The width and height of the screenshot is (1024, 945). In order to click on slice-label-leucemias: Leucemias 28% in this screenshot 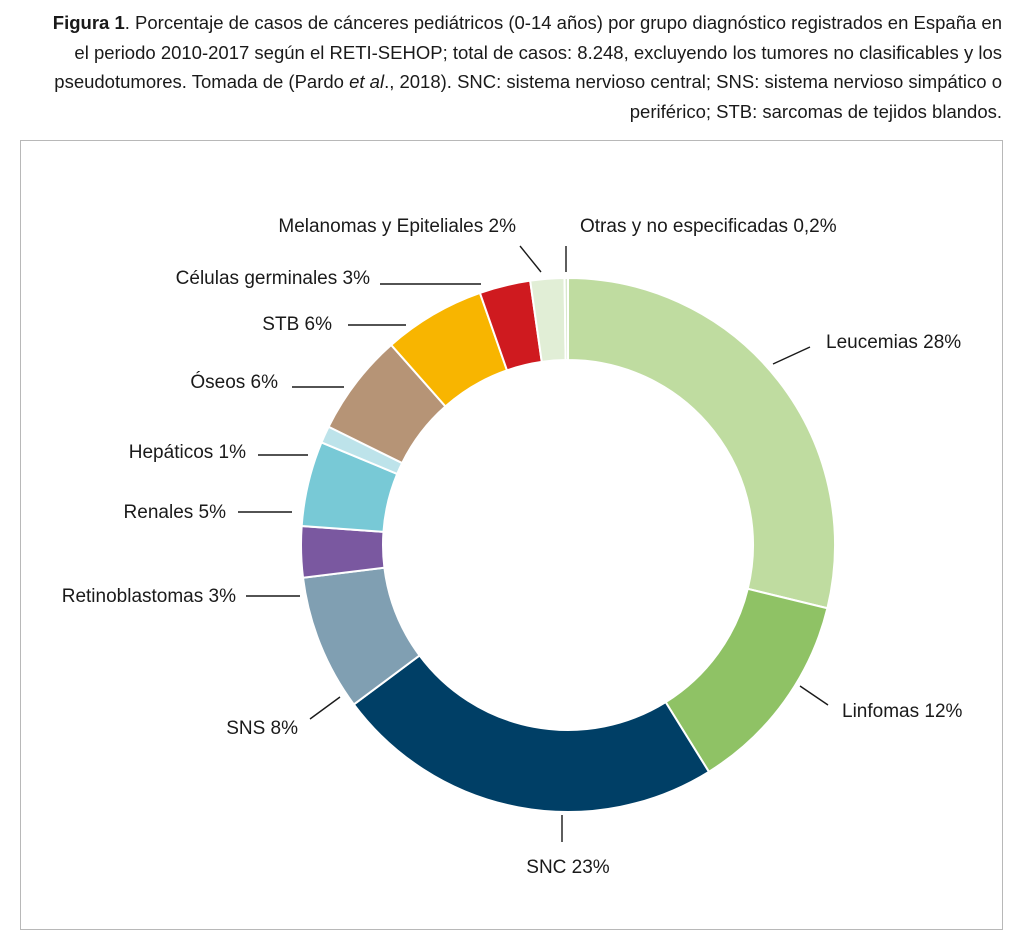, I will do `click(893, 342)`.